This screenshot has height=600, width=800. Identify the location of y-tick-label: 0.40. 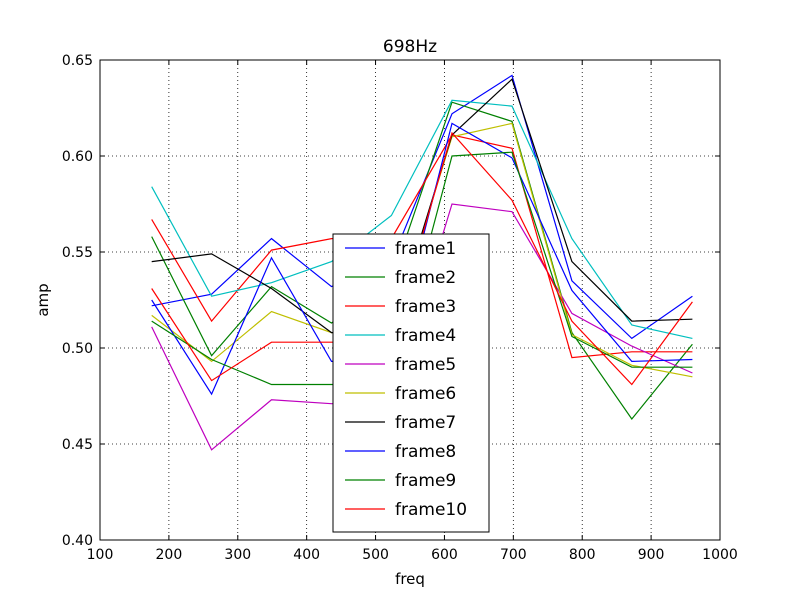
(77, 541).